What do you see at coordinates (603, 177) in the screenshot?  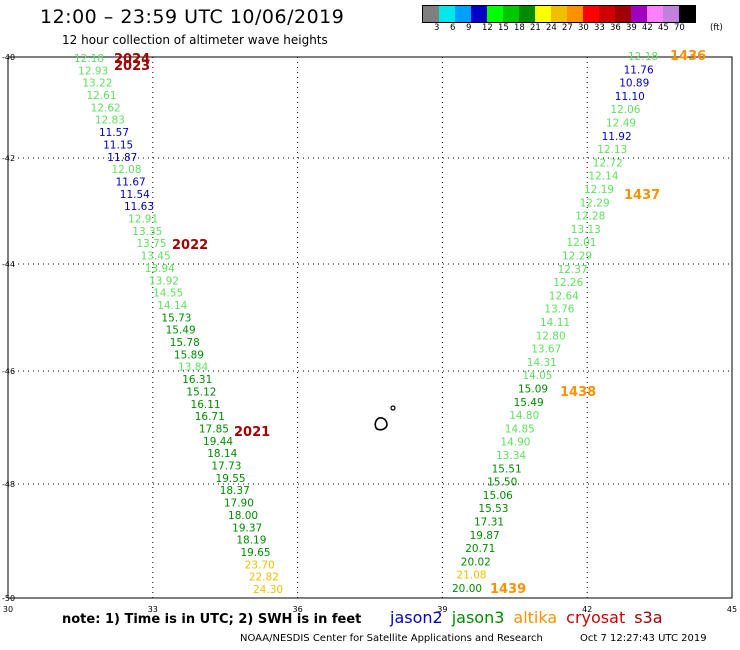 I see `wave-height-value: 12.14` at bounding box center [603, 177].